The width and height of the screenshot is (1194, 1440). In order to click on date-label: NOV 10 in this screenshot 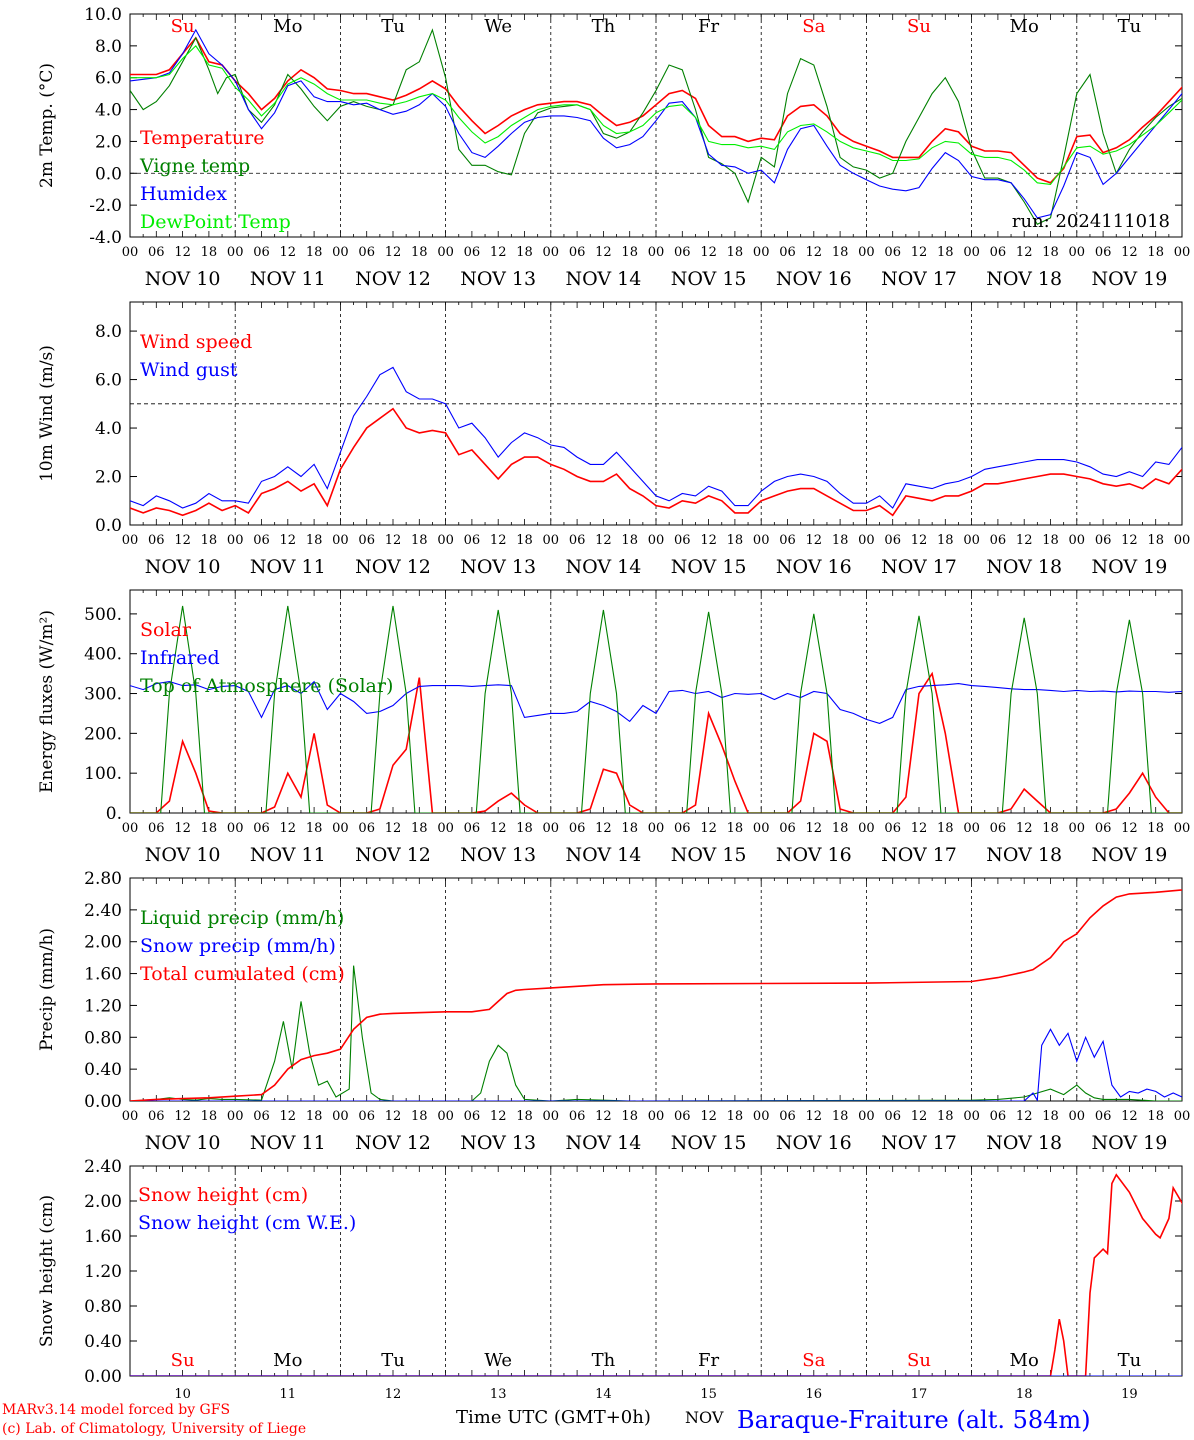, I will do `click(183, 855)`.